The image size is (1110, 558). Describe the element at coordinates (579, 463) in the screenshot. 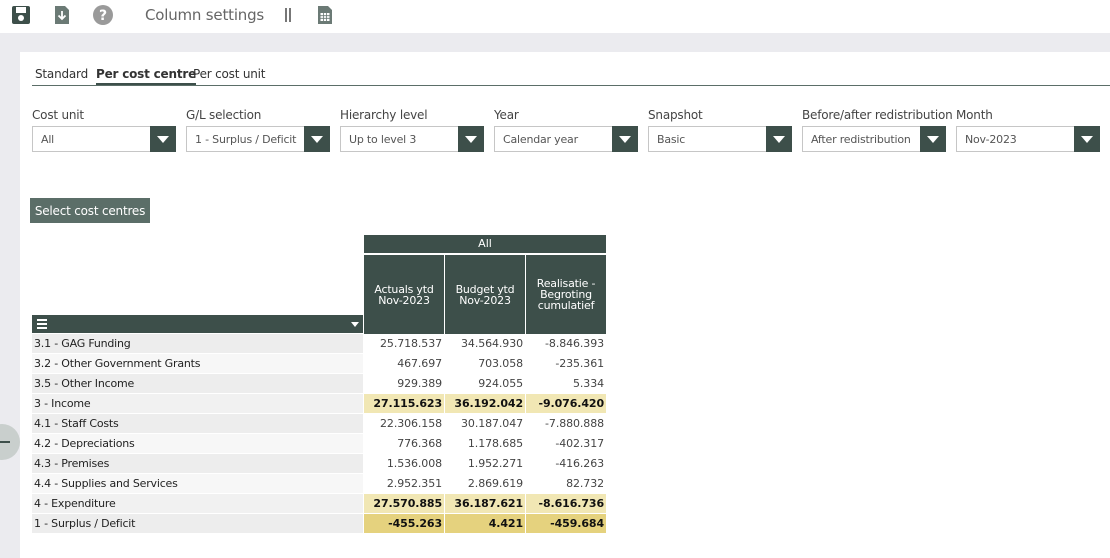

I see `table-cell: -416.263` at that location.